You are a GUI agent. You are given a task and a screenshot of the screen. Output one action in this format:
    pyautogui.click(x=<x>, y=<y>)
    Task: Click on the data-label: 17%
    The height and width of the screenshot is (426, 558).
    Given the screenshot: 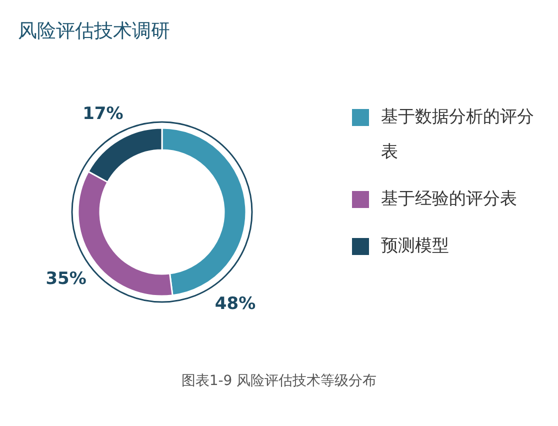 What is the action you would take?
    pyautogui.click(x=103, y=114)
    